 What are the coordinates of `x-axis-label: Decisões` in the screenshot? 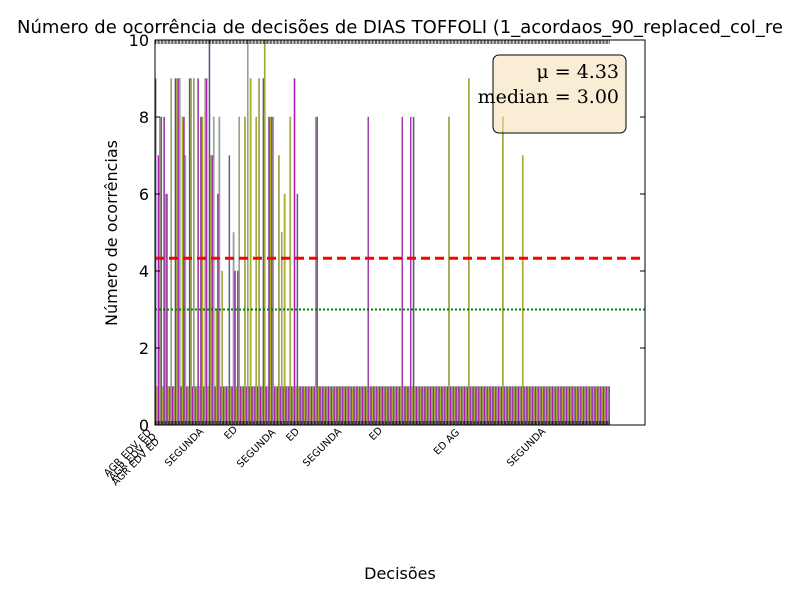 It's located at (400, 573).